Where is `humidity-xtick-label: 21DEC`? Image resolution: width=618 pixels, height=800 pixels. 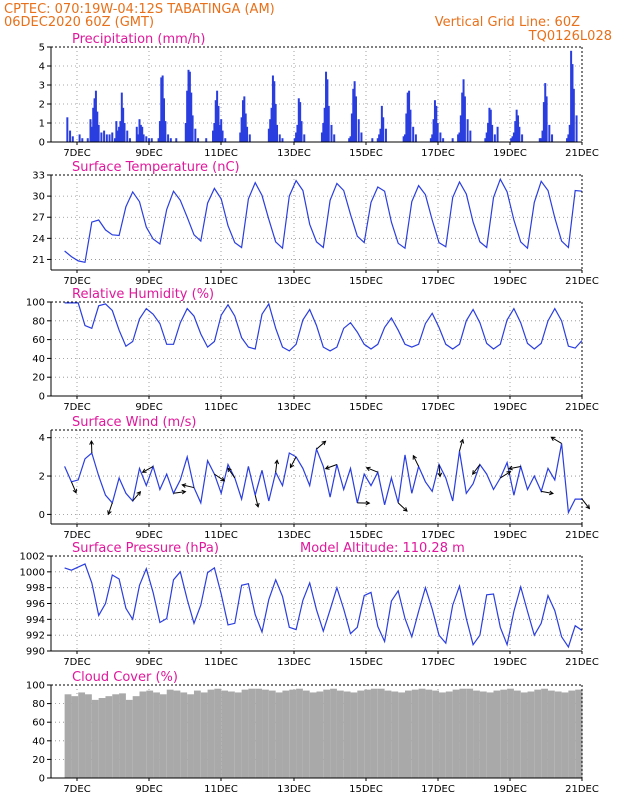
humidity-xtick-label: 21DEC is located at coordinates (582, 407).